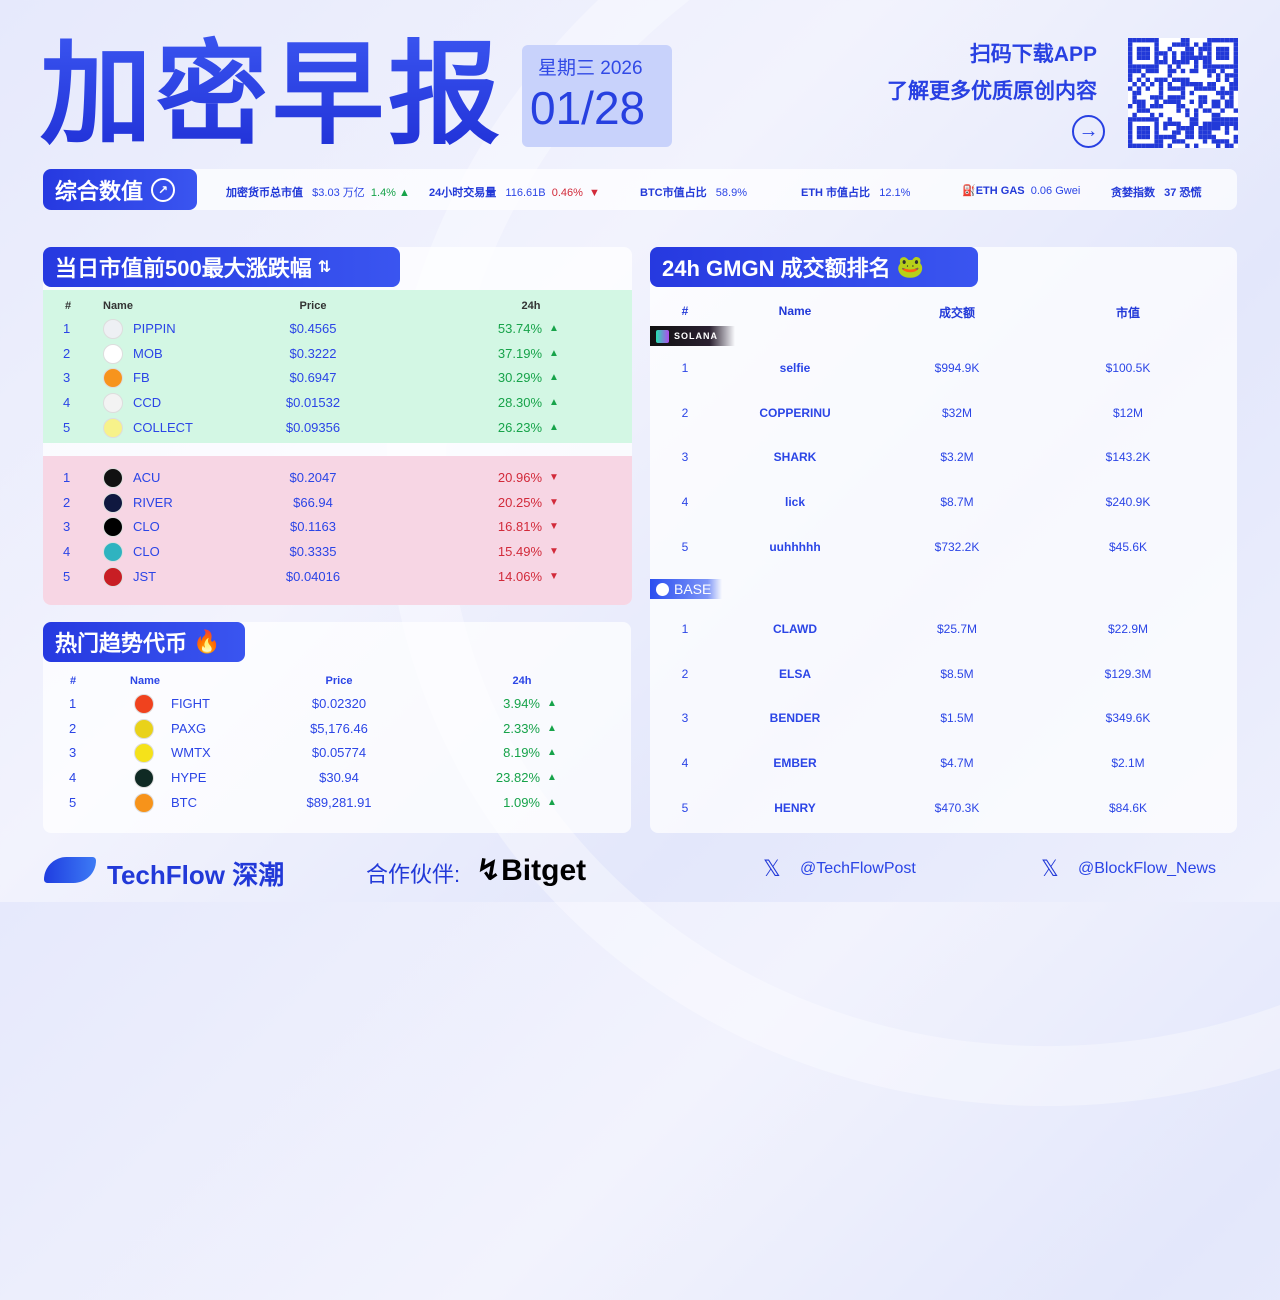 This screenshot has width=1280, height=1300. I want to click on volume: $994.9K, so click(957, 368).